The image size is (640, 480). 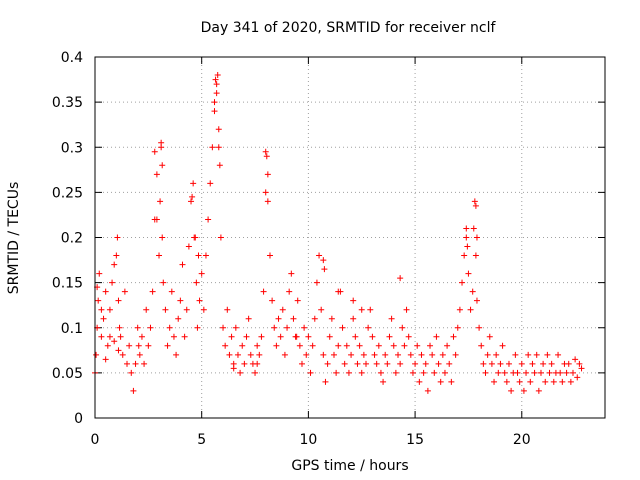 I want to click on y-tick-label: 0.2, so click(x=72, y=239).